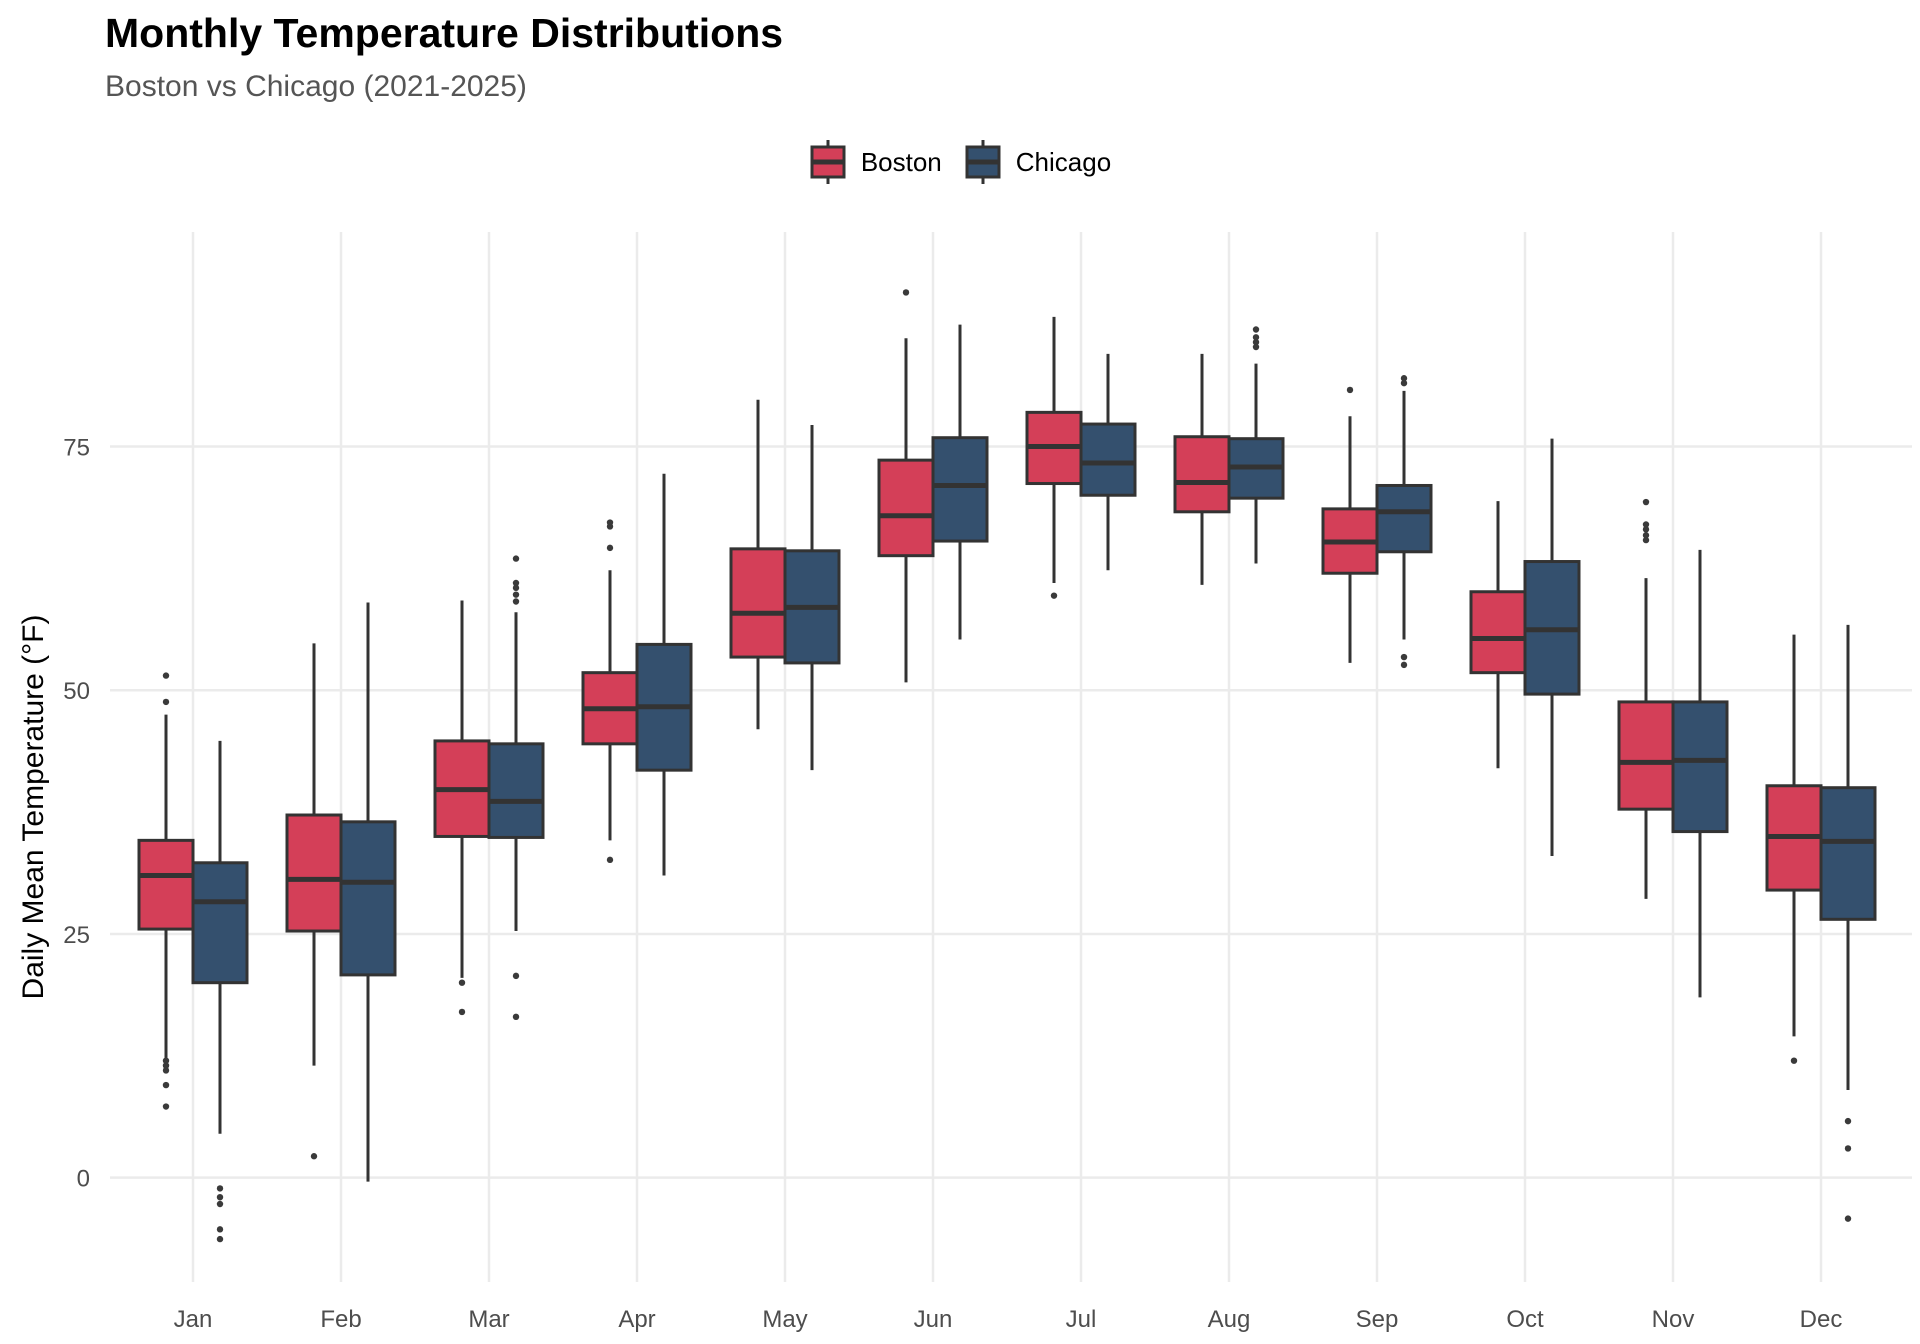 This screenshot has height=1344, width=1920. I want to click on chart-title: Monthly Temperature Distributions, so click(444, 33).